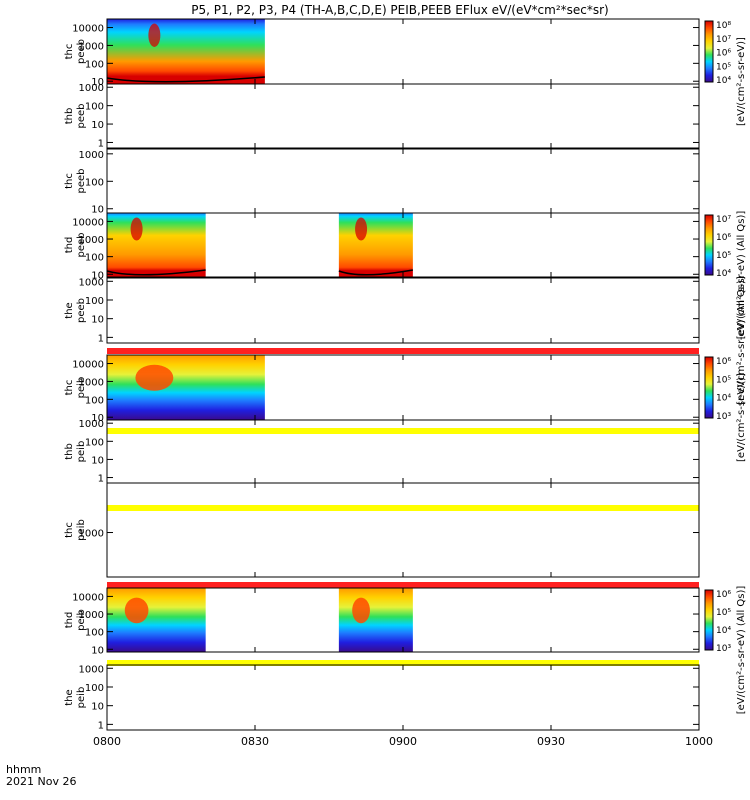 The width and height of the screenshot is (750, 800). What do you see at coordinates (41, 781) in the screenshot?
I see `date-label: 2021 Nov 26` at bounding box center [41, 781].